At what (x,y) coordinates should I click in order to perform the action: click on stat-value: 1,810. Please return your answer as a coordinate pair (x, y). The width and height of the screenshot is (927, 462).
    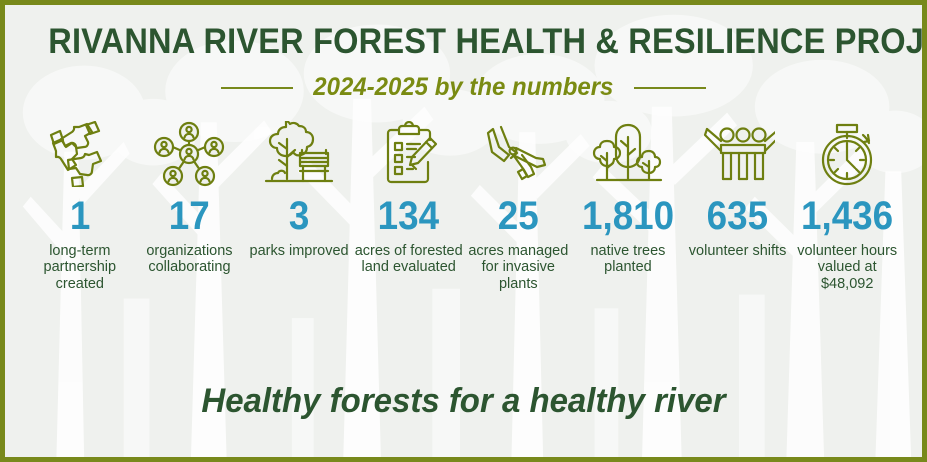
    Looking at the image, I should click on (627, 216).